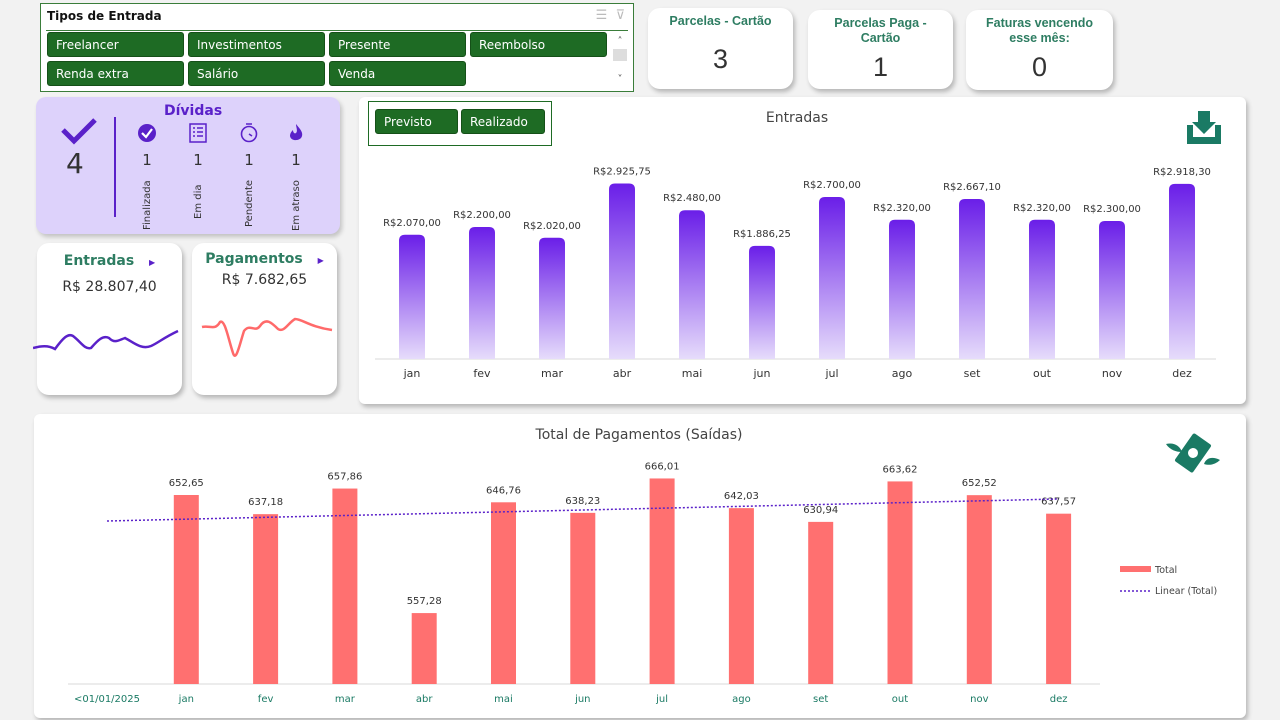 This screenshot has width=1280, height=720. Describe the element at coordinates (503, 699) in the screenshot. I see `tick-label: mai` at that location.